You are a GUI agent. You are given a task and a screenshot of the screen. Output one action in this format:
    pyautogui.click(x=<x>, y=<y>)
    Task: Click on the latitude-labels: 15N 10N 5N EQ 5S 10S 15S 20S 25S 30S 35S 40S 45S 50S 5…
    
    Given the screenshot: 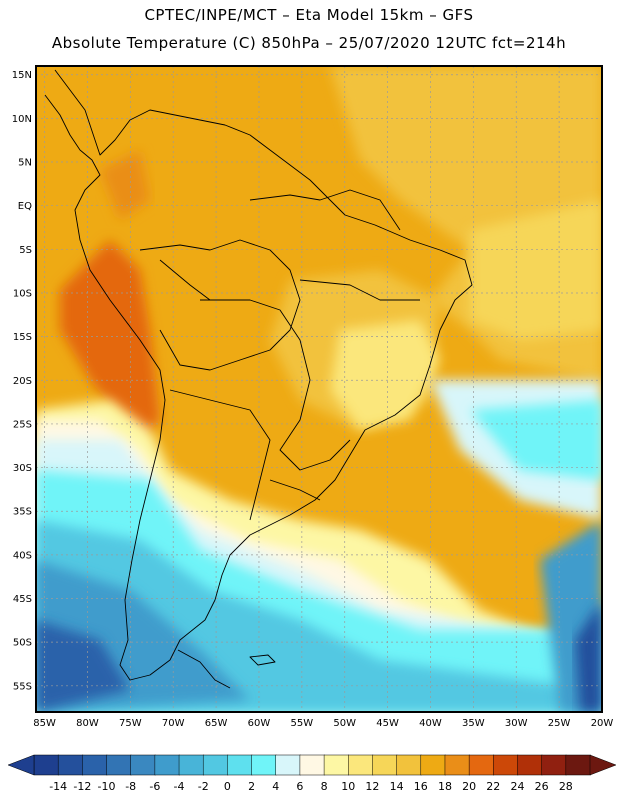 What is the action you would take?
    pyautogui.click(x=22, y=381)
    